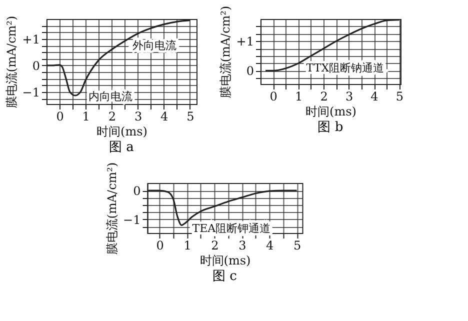  What do you see at coordinates (224, 276) in the screenshot?
I see `text: 图 c` at bounding box center [224, 276].